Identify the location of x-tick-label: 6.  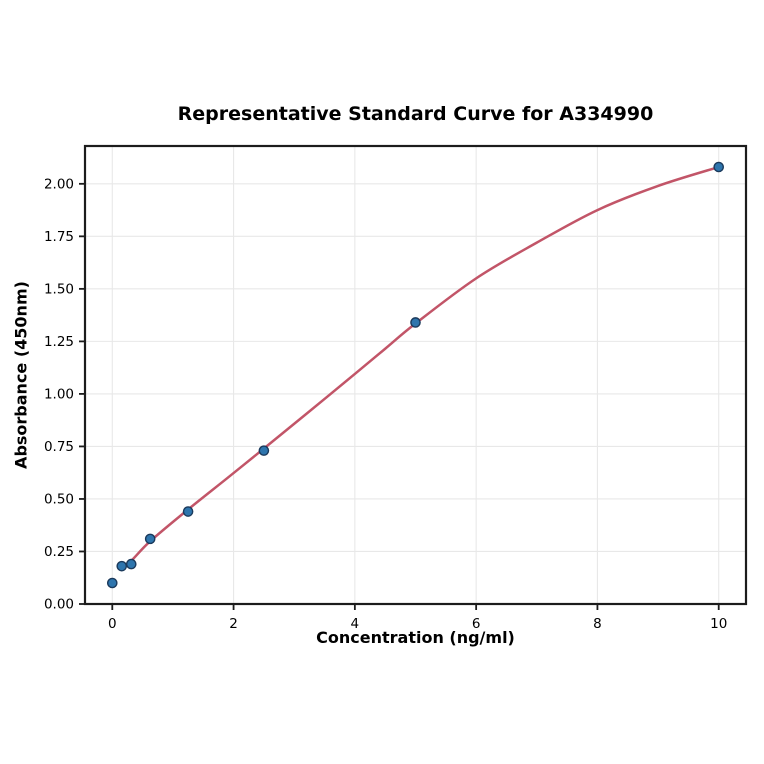
(476, 624).